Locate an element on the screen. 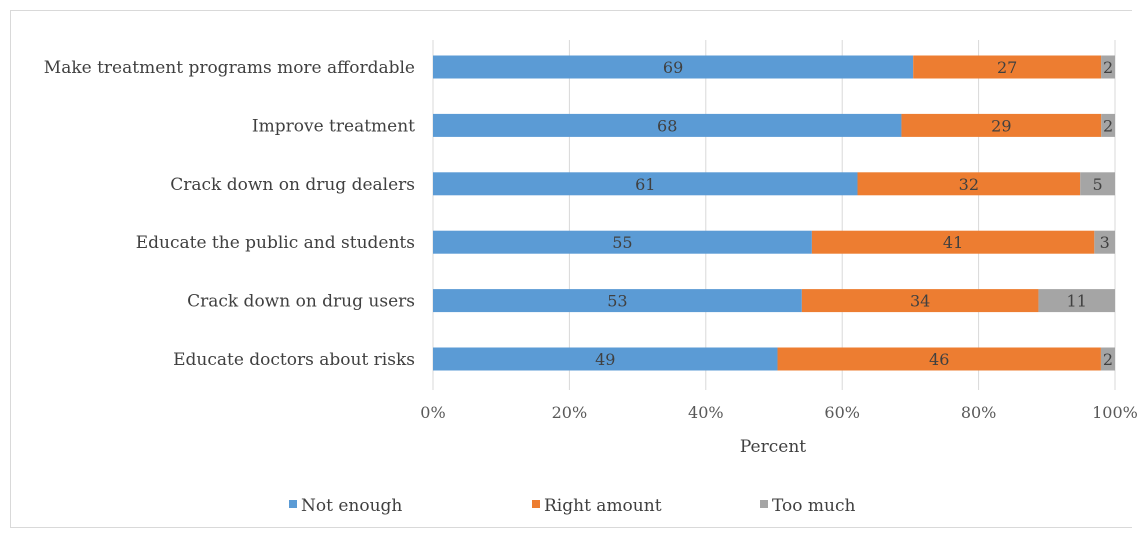 Image resolution: width=1143 pixels, height=536 pixels. category-label: Educate doctors about risks is located at coordinates (294, 360).